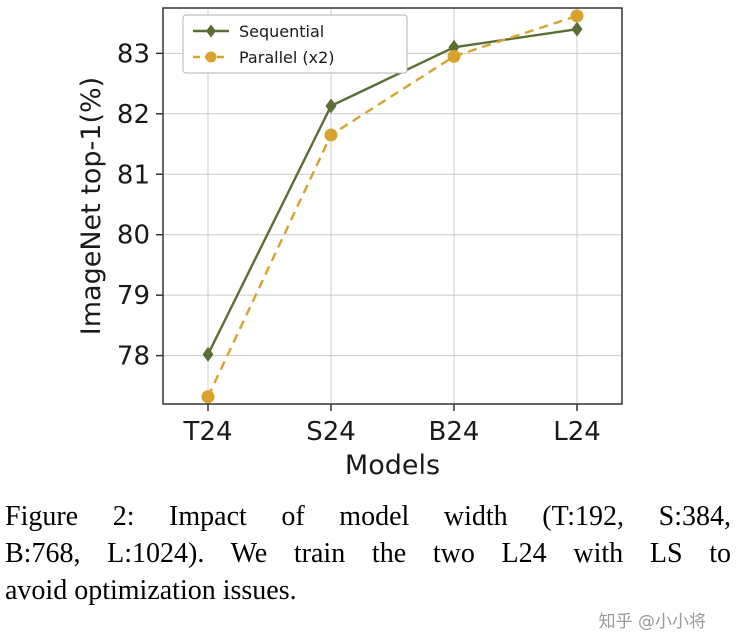 The width and height of the screenshot is (736, 638). I want to click on x-axis-title: Models, so click(392, 465).